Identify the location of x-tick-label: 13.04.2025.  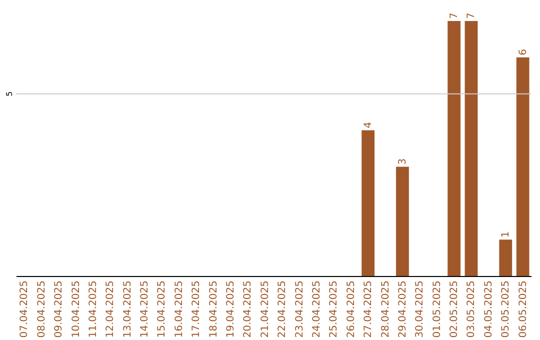
(128, 309).